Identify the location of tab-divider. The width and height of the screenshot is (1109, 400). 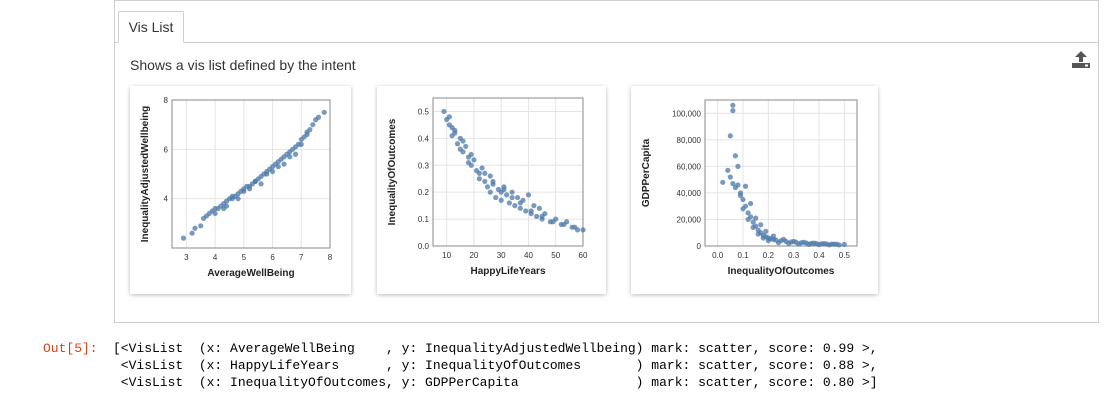
(606, 42).